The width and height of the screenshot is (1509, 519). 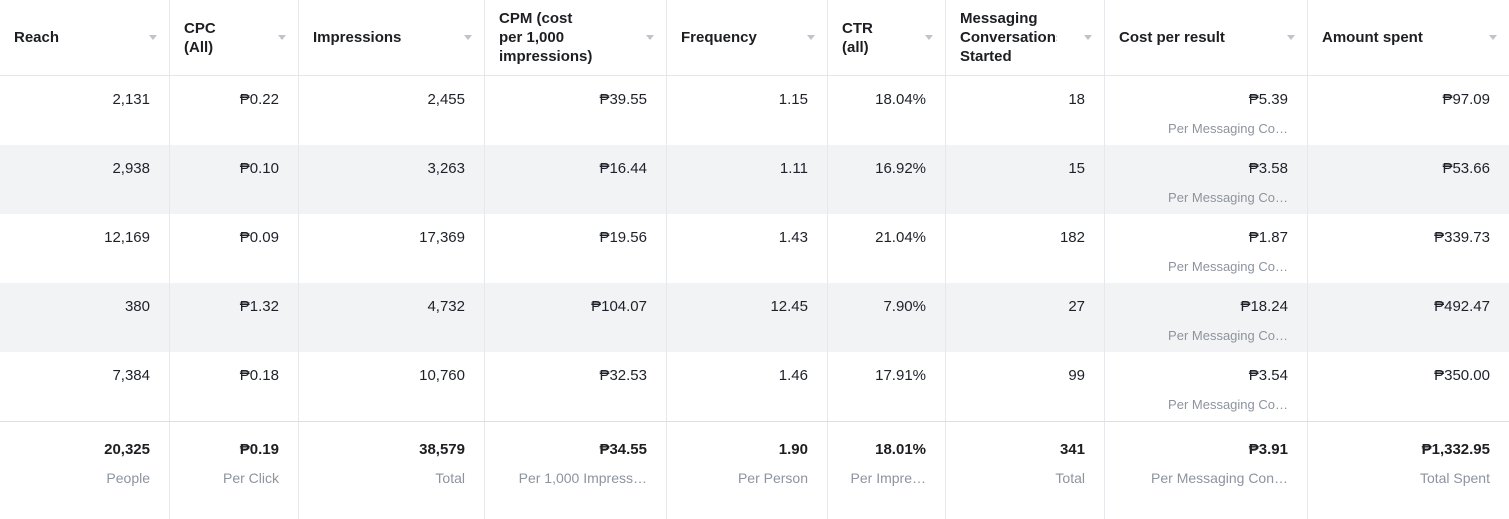 I want to click on cell-frequency: 1.15, so click(x=747, y=110).